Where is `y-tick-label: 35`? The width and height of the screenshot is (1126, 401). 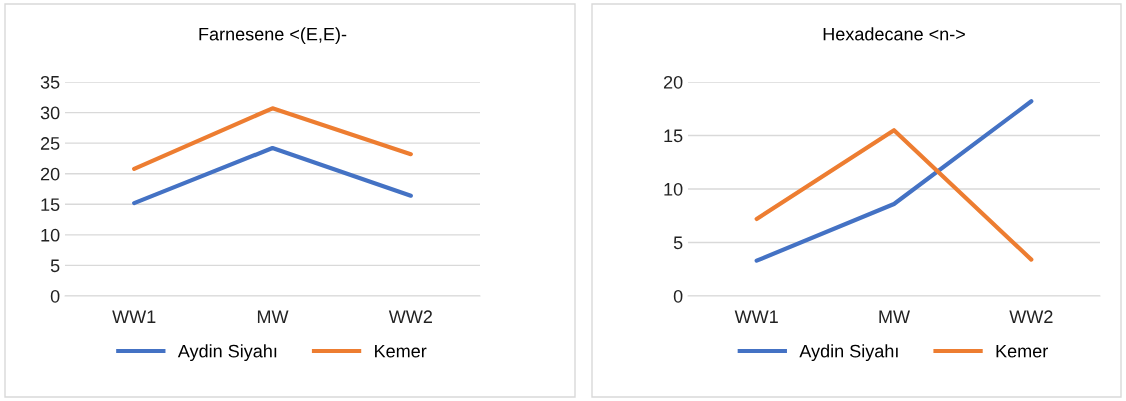 y-tick-label: 35 is located at coordinates (50, 82).